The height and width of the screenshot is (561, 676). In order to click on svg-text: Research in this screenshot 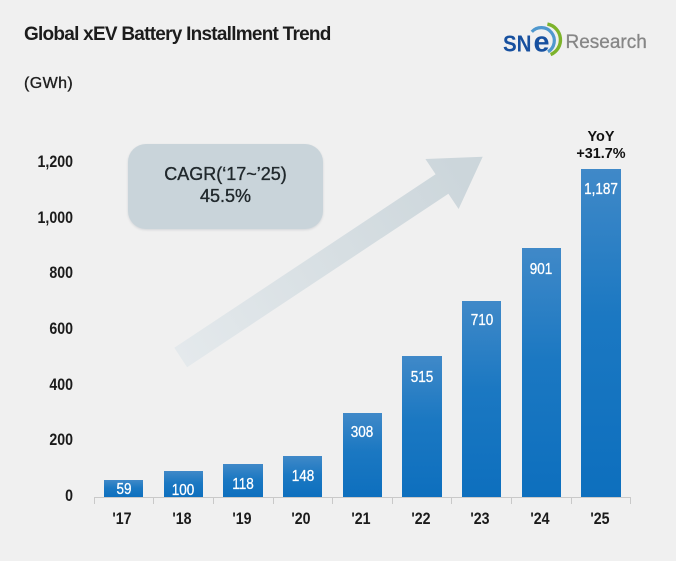, I will do `click(606, 42)`.